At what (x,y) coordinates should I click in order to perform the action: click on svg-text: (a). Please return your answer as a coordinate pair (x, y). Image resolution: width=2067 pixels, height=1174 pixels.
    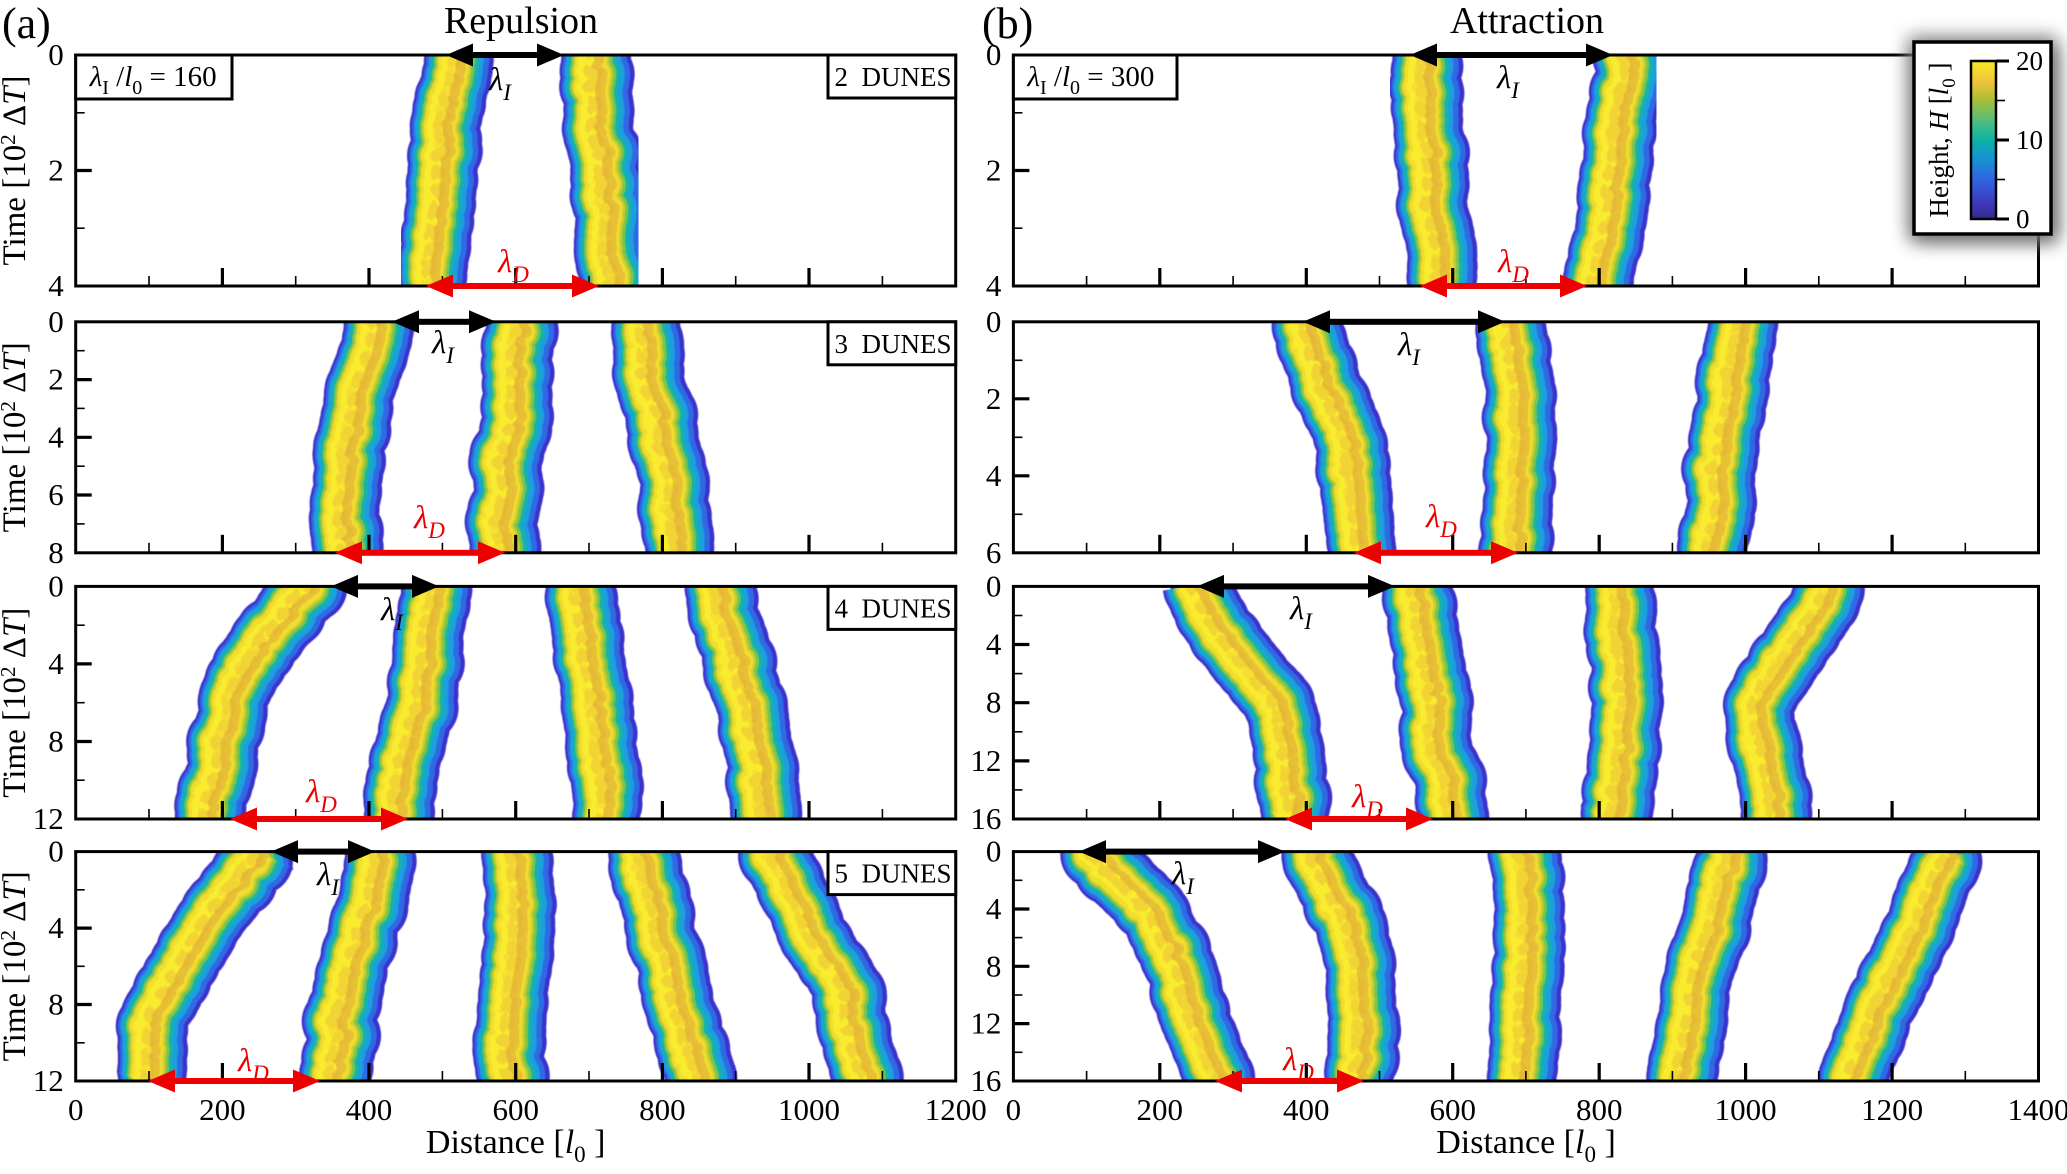
    Looking at the image, I should click on (26, 24).